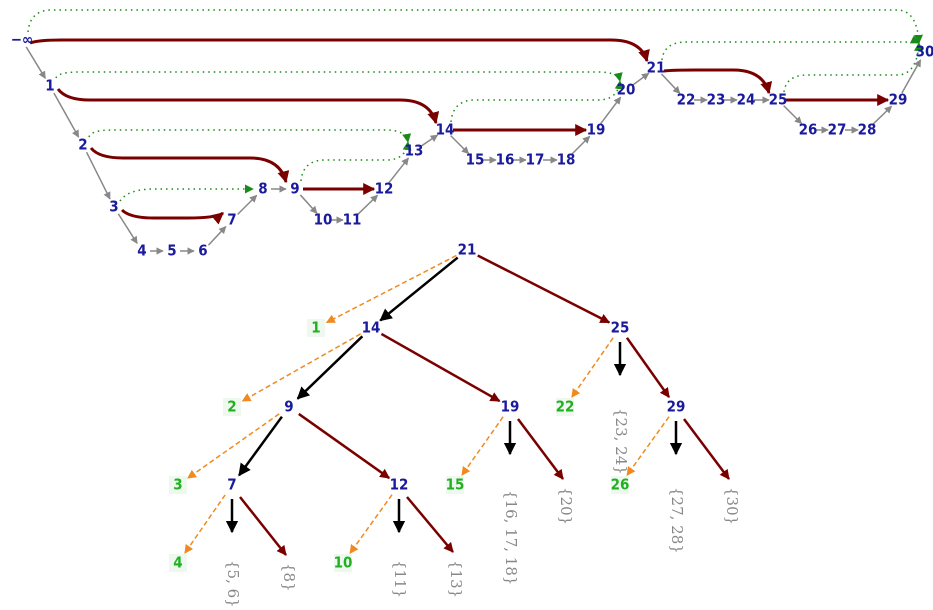  What do you see at coordinates (716, 100) in the screenshot?
I see `graph-node: 23` at bounding box center [716, 100].